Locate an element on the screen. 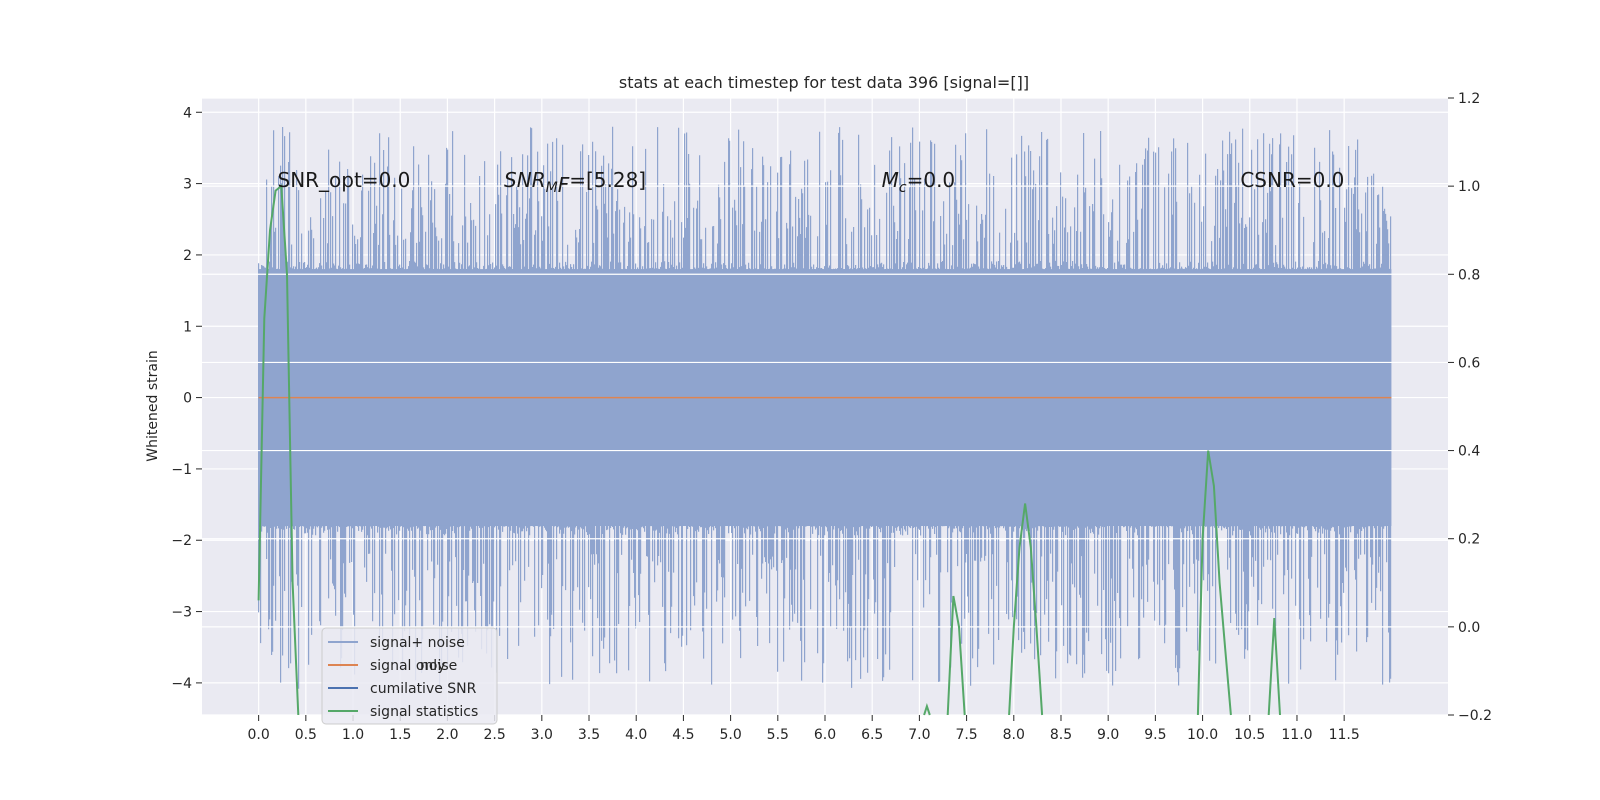 Image resolution: width=1600 pixels, height=800 pixels. x-tick-label: 3.0 is located at coordinates (542, 735).